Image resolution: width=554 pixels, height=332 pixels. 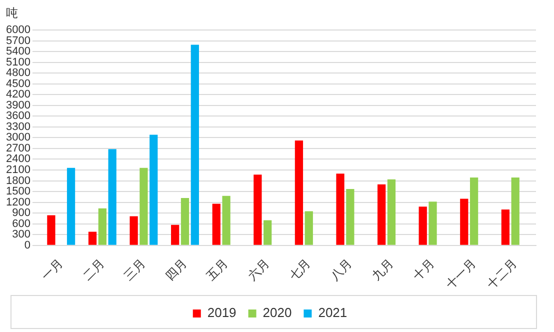 I want to click on x-tick-label: 四月, so click(x=176, y=269).